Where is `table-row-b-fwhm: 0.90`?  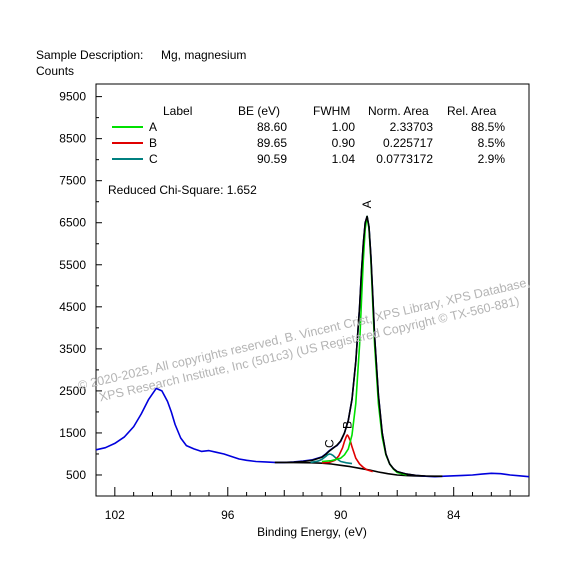
table-row-b-fwhm: 0.90 is located at coordinates (344, 143).